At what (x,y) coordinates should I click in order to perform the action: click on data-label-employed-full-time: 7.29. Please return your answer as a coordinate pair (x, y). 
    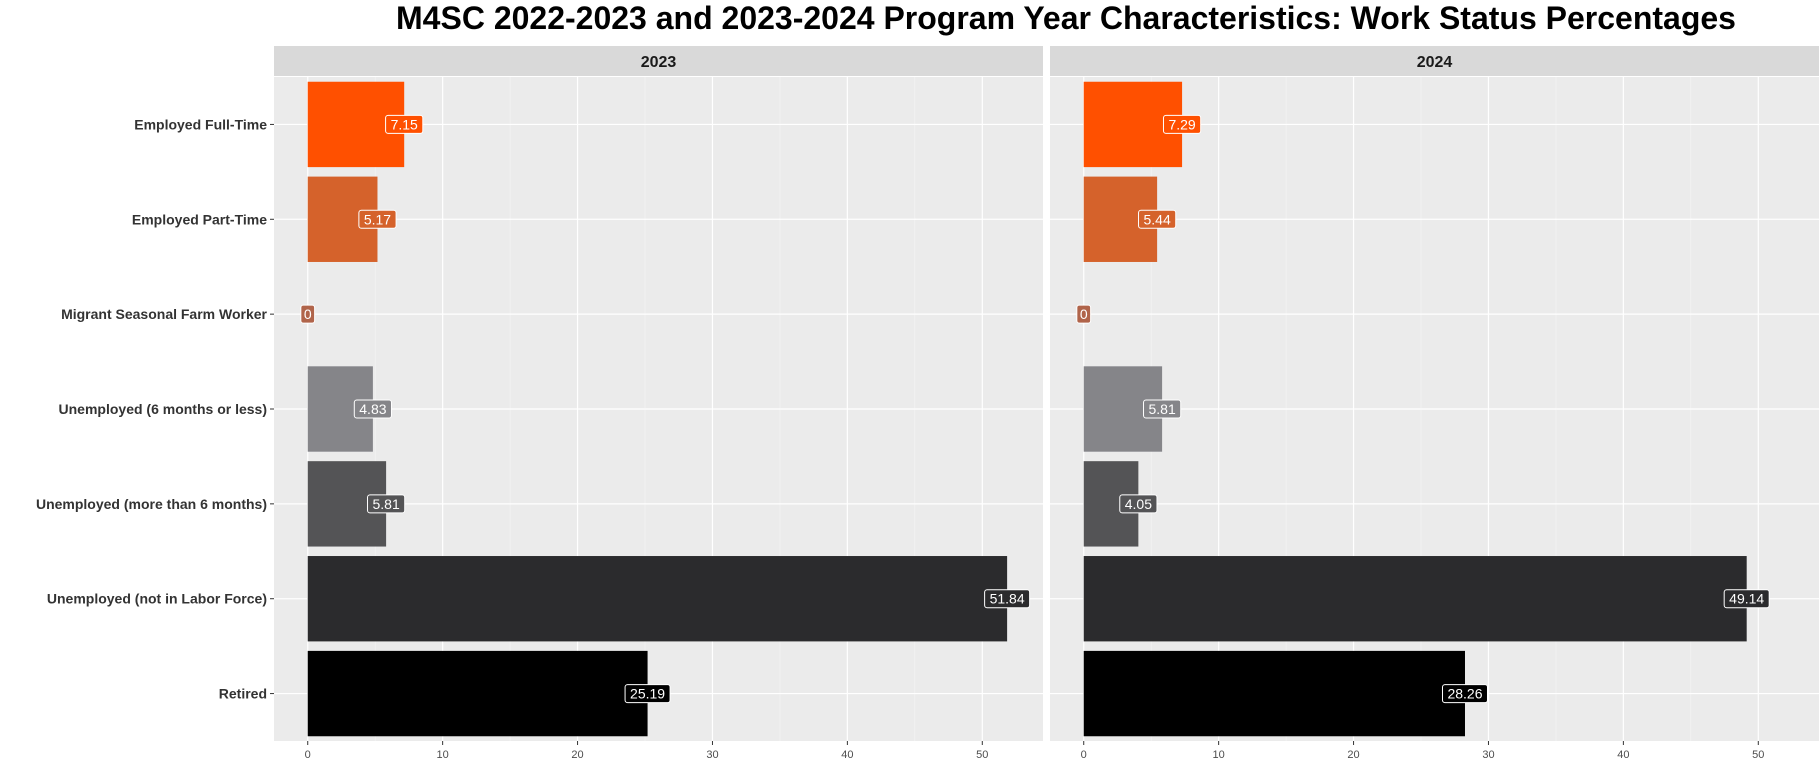
    Looking at the image, I should click on (1181, 124).